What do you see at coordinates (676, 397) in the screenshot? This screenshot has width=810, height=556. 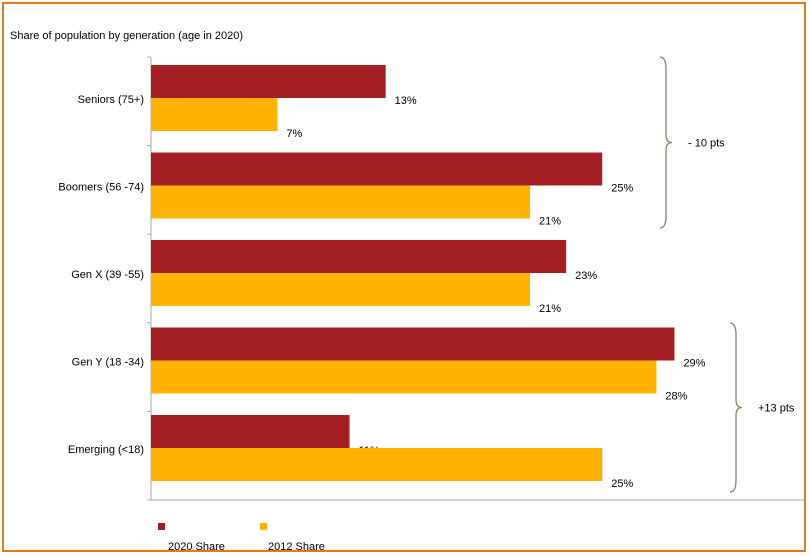 I see `data-label: 28%` at bounding box center [676, 397].